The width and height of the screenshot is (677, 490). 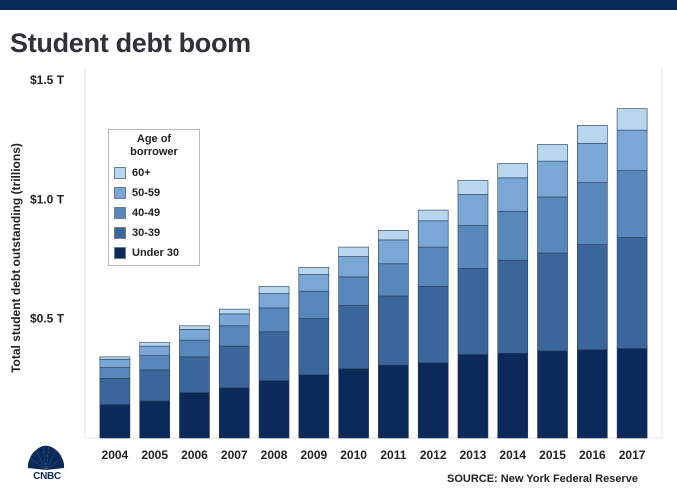 I want to click on chart-title: Student debt boom, so click(x=130, y=43).